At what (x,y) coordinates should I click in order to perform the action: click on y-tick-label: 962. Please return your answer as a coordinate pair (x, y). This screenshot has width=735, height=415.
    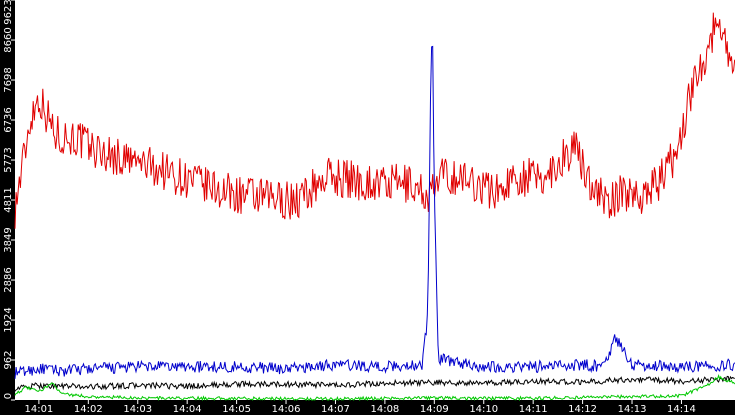
    Looking at the image, I should click on (8, 359).